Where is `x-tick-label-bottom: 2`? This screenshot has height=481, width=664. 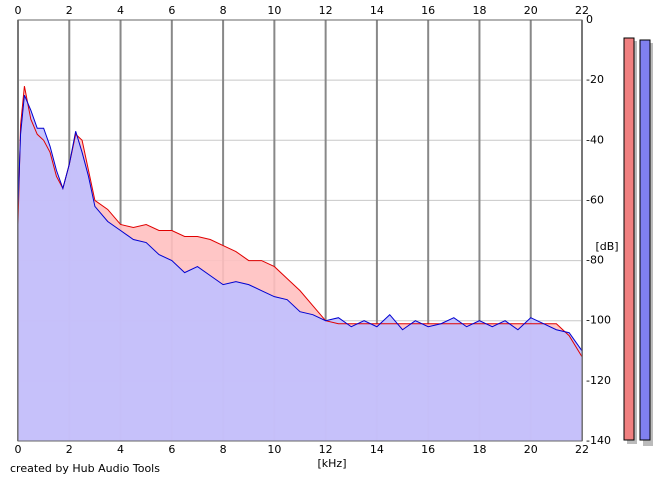
x-tick-label-bottom: 2 is located at coordinates (69, 449).